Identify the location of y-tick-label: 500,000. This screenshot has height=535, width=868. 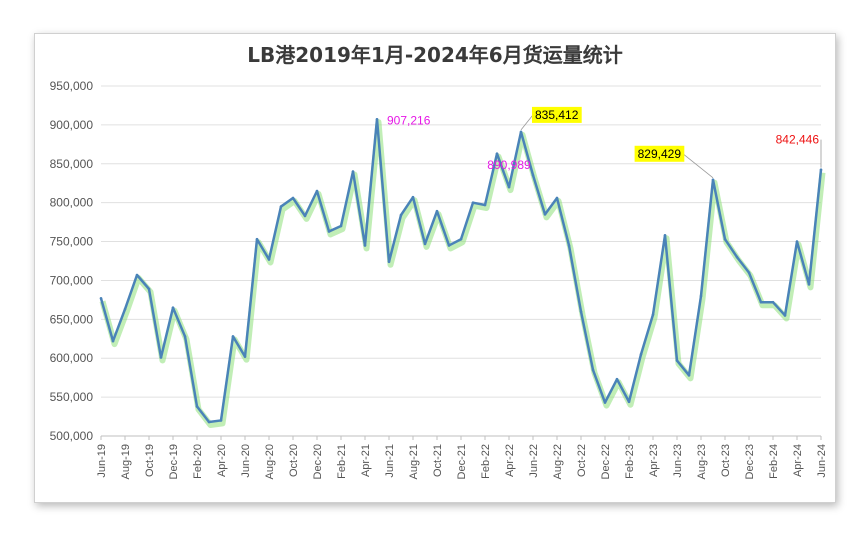
(72, 436).